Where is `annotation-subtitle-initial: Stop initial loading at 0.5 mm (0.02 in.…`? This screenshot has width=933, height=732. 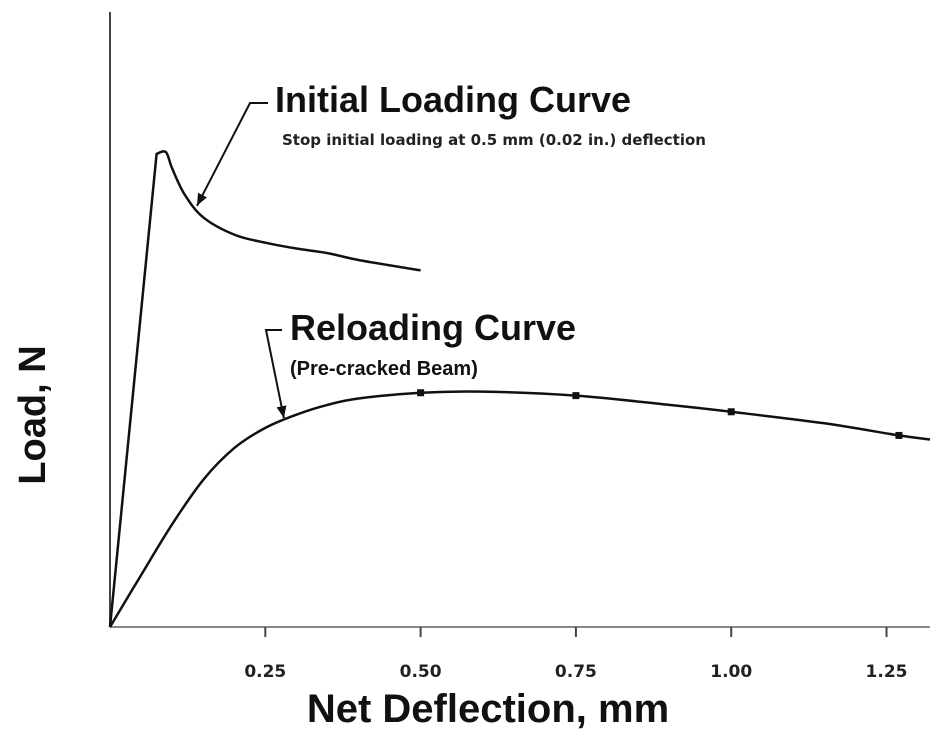
annotation-subtitle-initial: Stop initial loading at 0.5 mm (0.02 in.… is located at coordinates (494, 140).